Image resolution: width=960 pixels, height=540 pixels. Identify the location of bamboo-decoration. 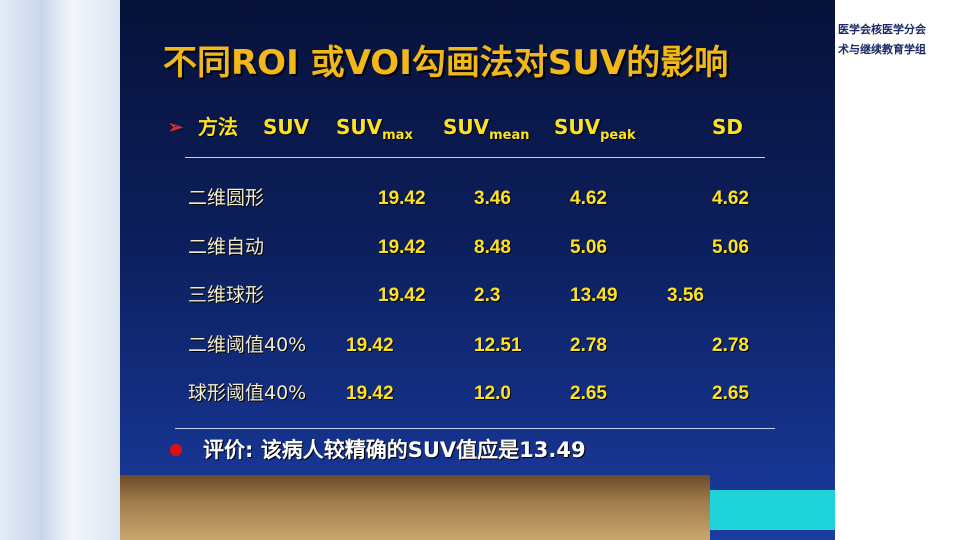
(60, 270).